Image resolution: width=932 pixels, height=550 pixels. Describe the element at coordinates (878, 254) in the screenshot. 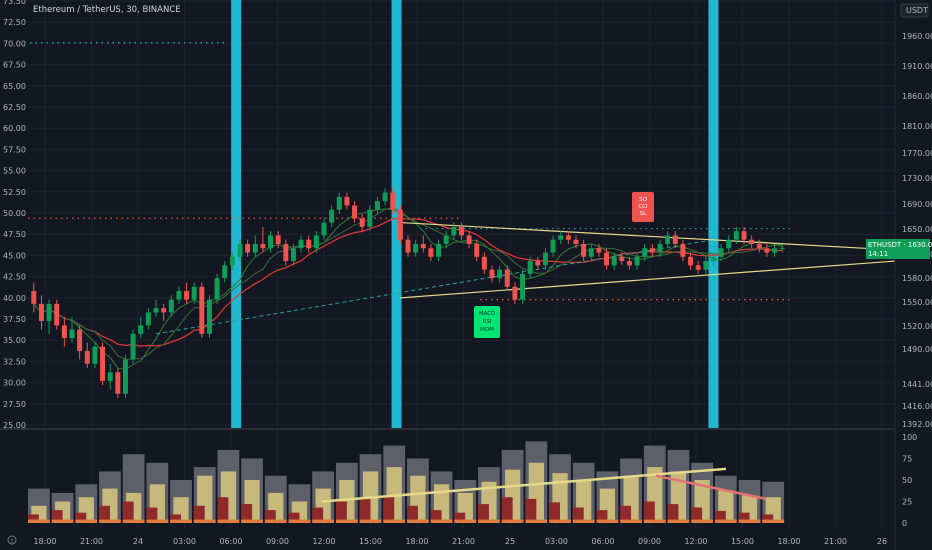

I see `price-label-countdown: 14:11` at that location.